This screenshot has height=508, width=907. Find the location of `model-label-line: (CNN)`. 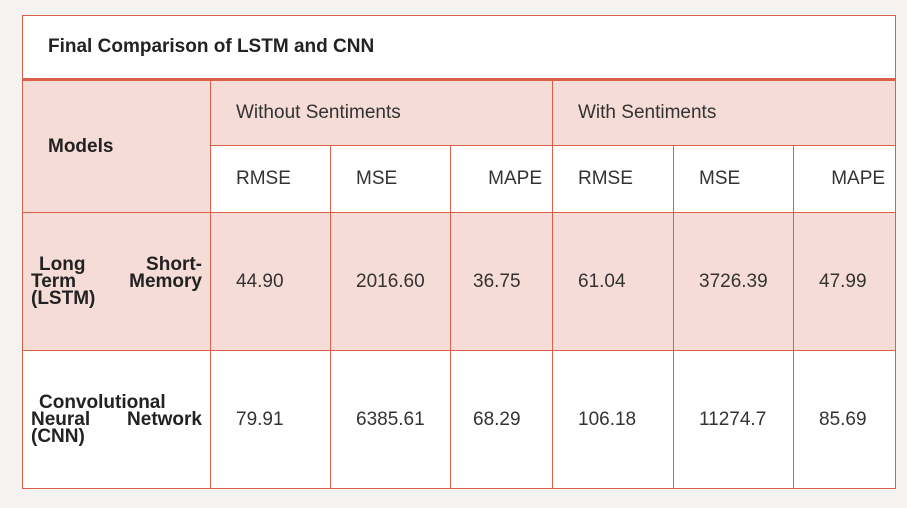

model-label-line: (CNN) is located at coordinates (58, 436).